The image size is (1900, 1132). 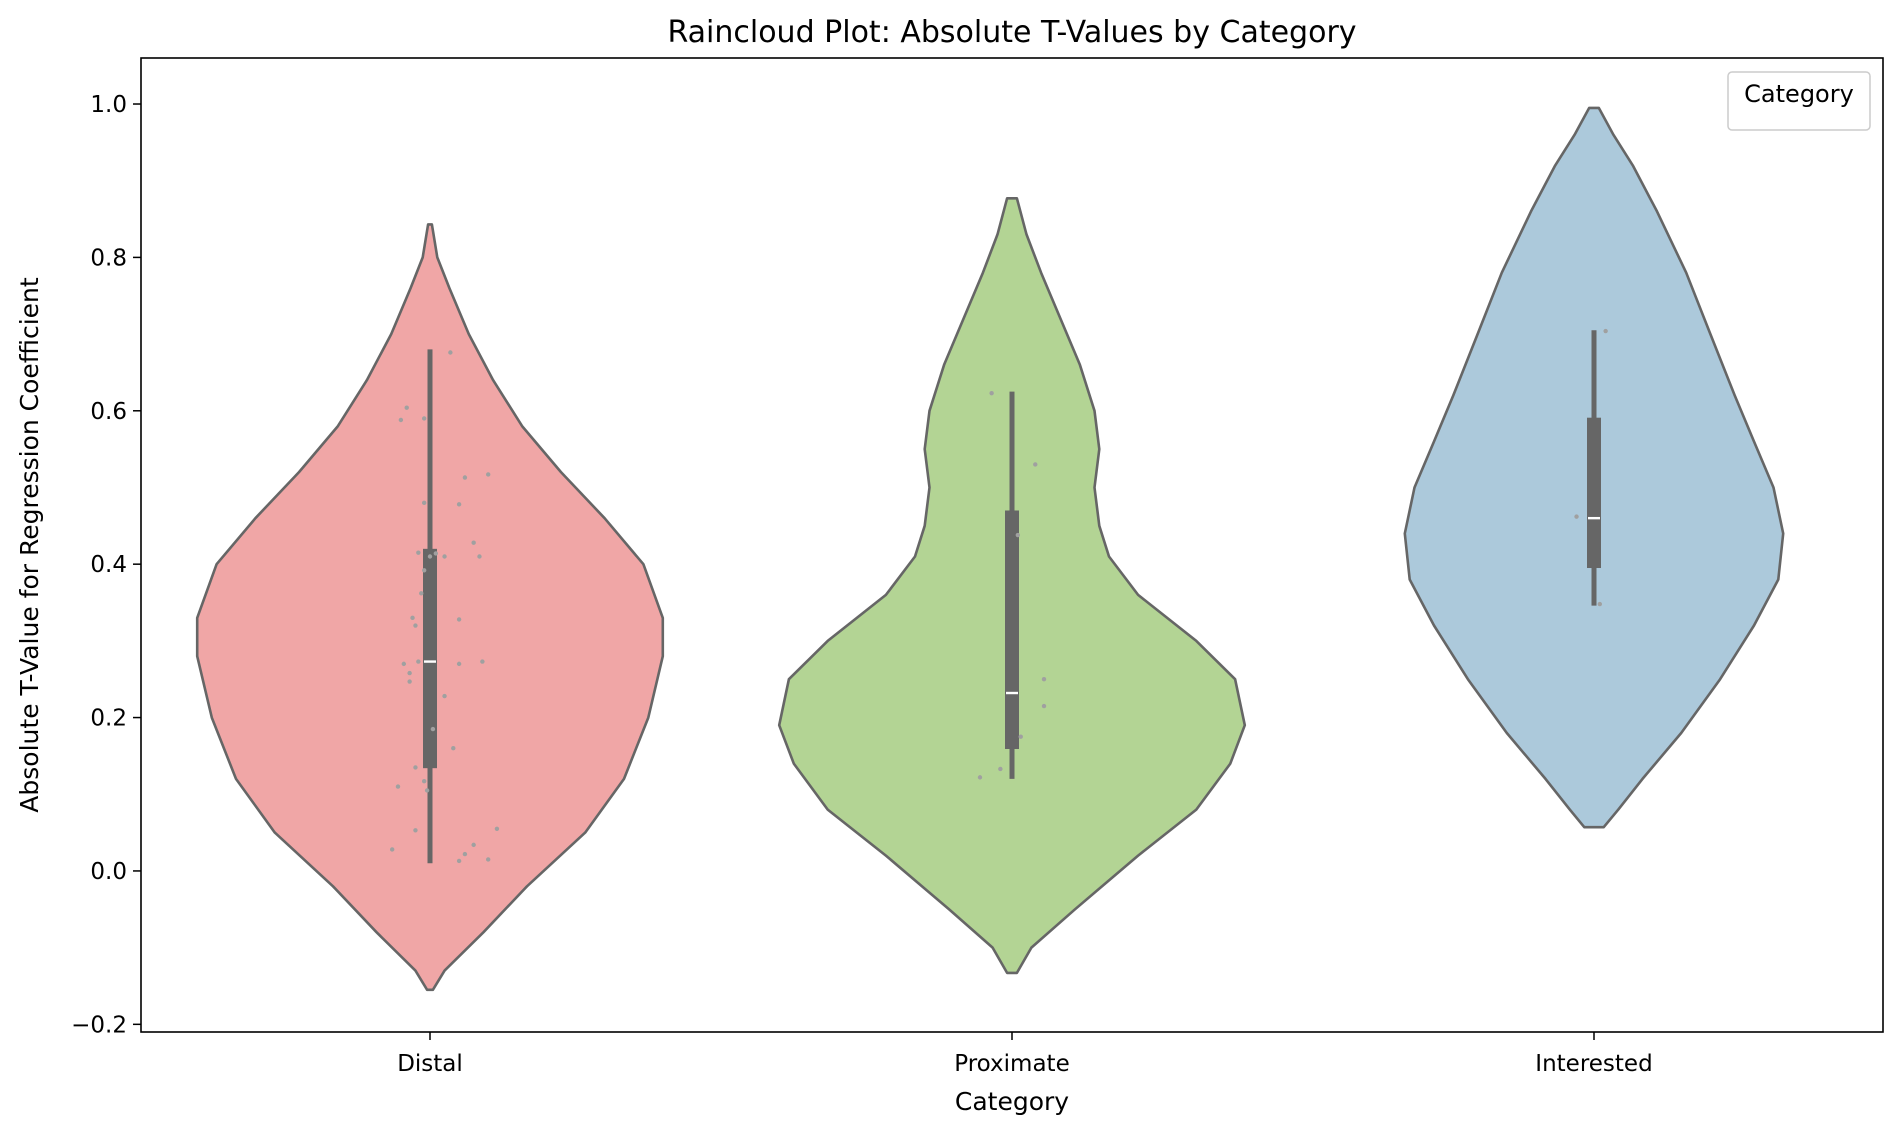 What do you see at coordinates (1011, 1064) in the screenshot?
I see `x-tick-label: Proximate` at bounding box center [1011, 1064].